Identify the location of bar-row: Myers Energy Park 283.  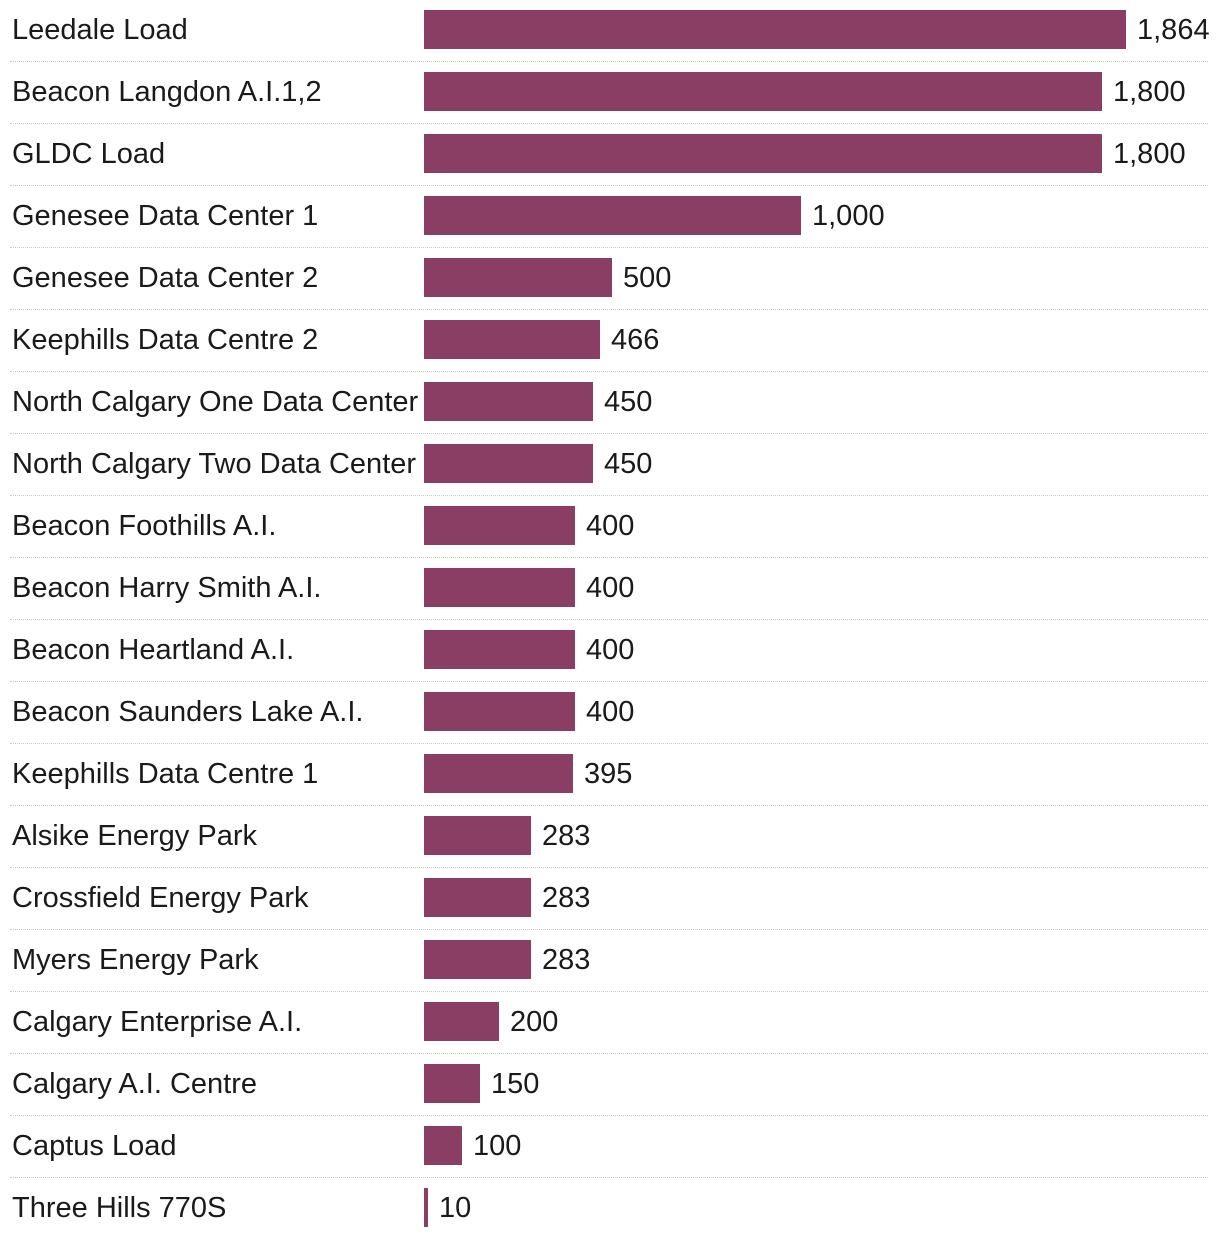
(610, 961).